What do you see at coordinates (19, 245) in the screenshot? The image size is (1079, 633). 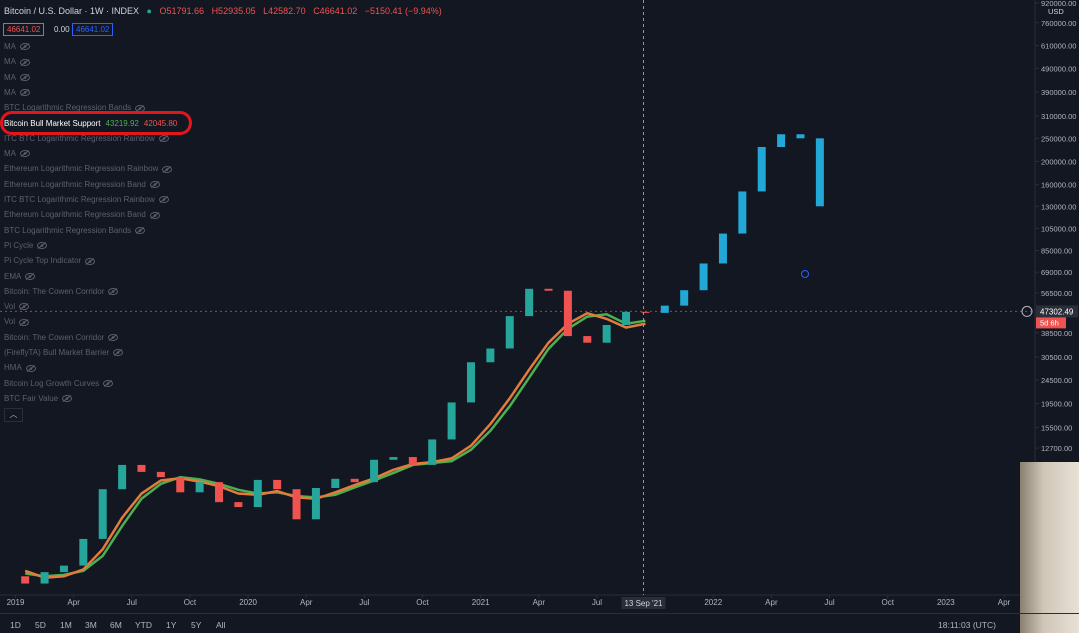 I see `indicator-name: Pi Cycle` at bounding box center [19, 245].